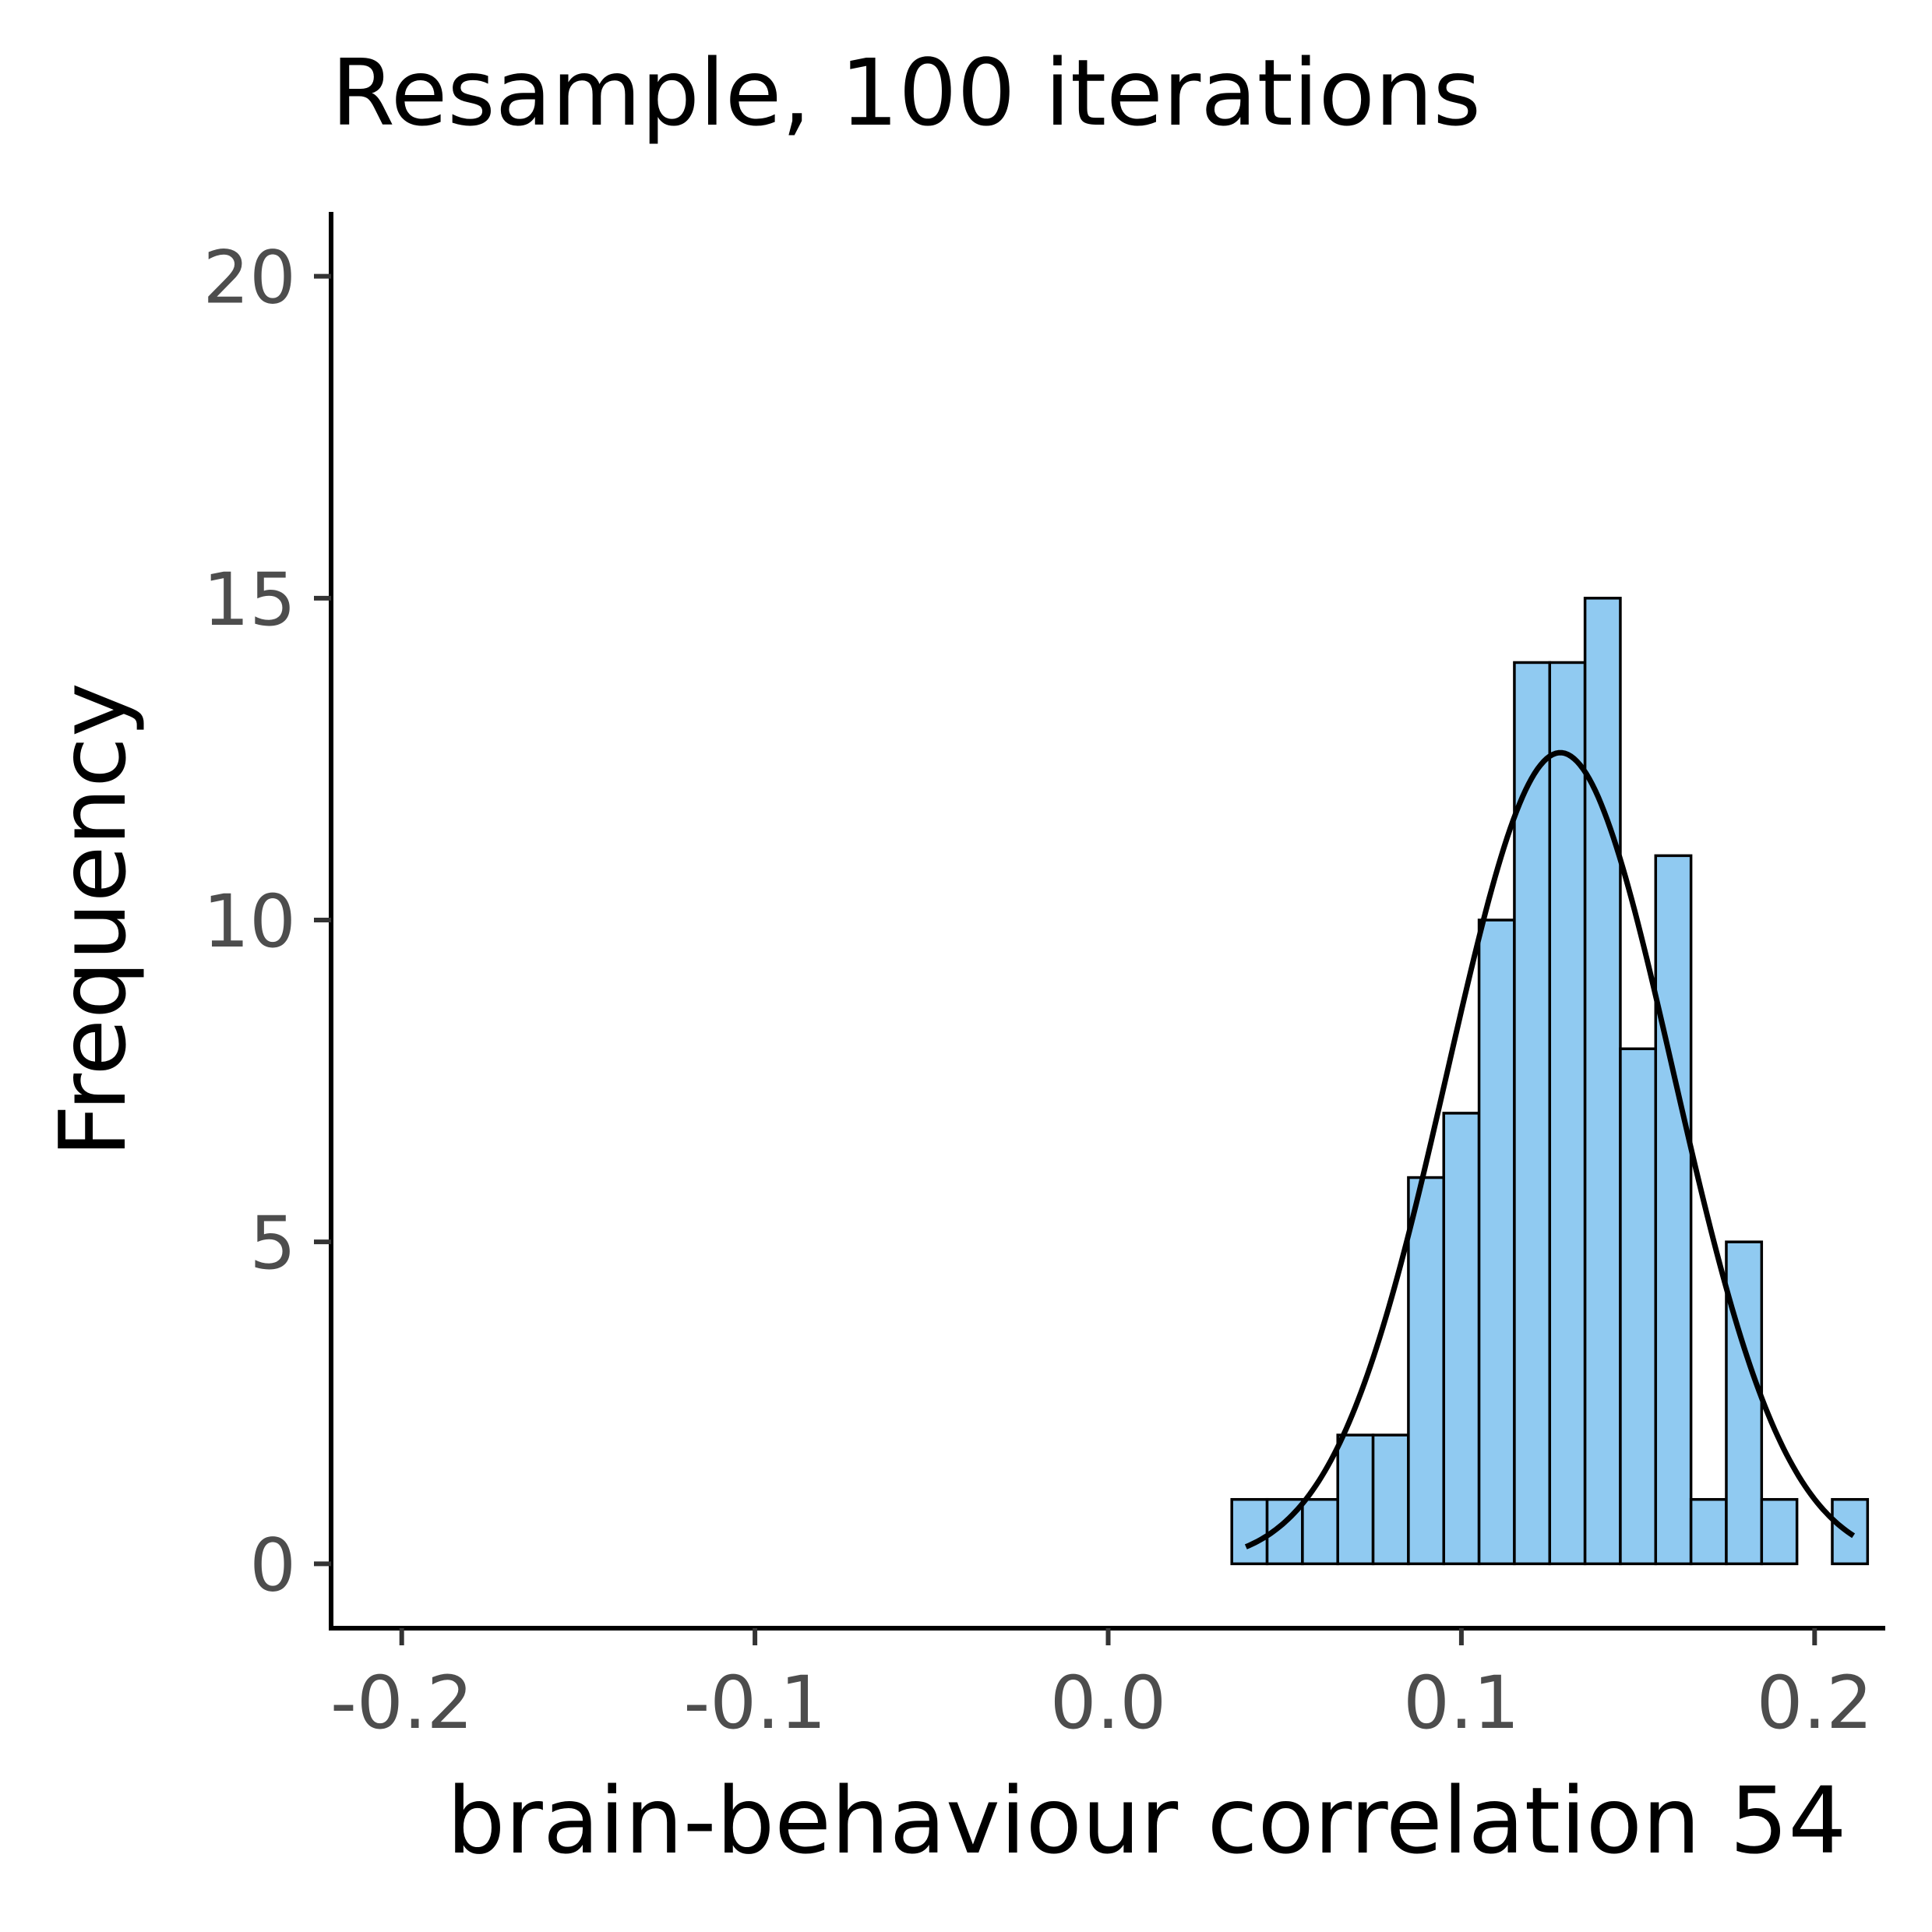  I want to click on y-tick-label-3: 15, so click(250, 600).